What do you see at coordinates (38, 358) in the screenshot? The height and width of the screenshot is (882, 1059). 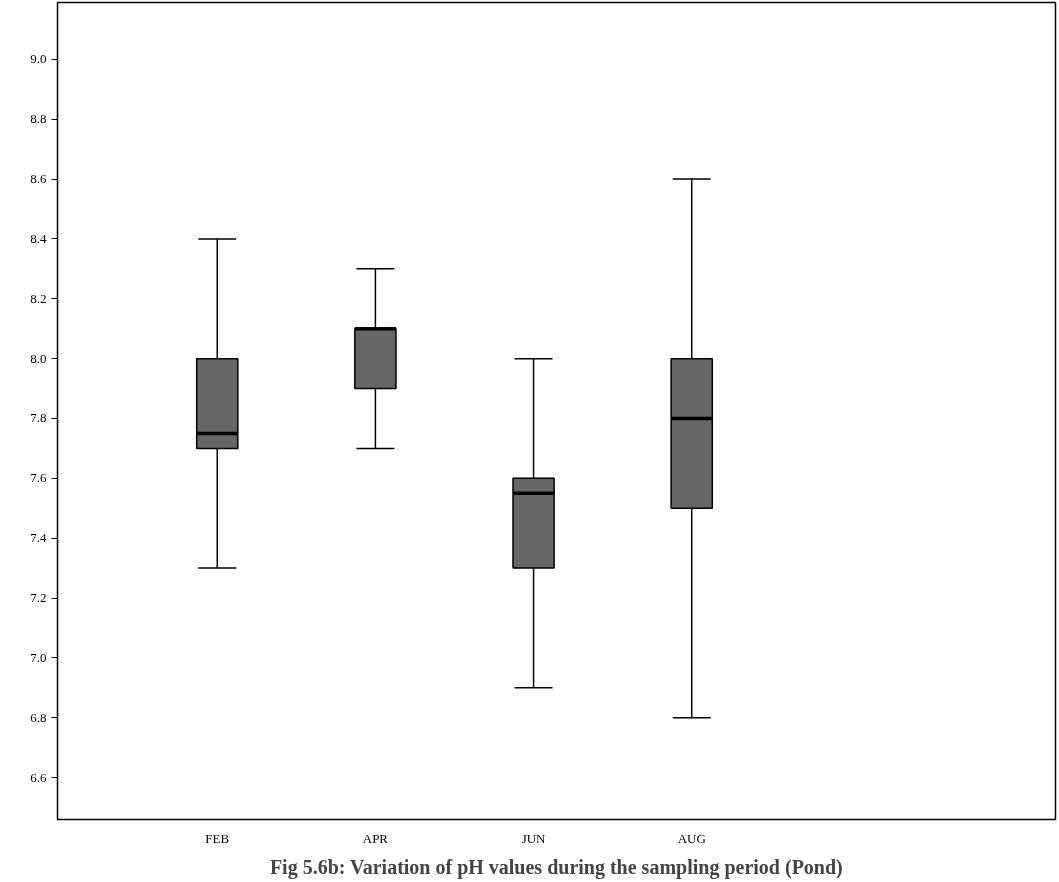 I see `y-tick-label: 8.0` at bounding box center [38, 358].